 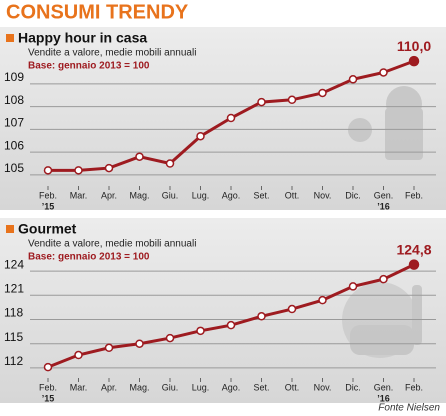 I want to click on end-label: 110,0, so click(x=414, y=46).